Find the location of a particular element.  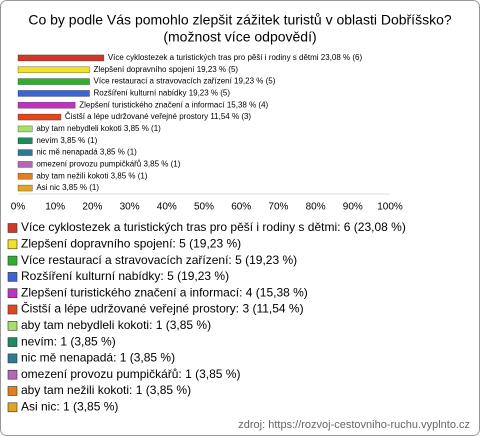

legend-label: nic mě nenapadá: 1 (3,85 %) is located at coordinates (98, 358).